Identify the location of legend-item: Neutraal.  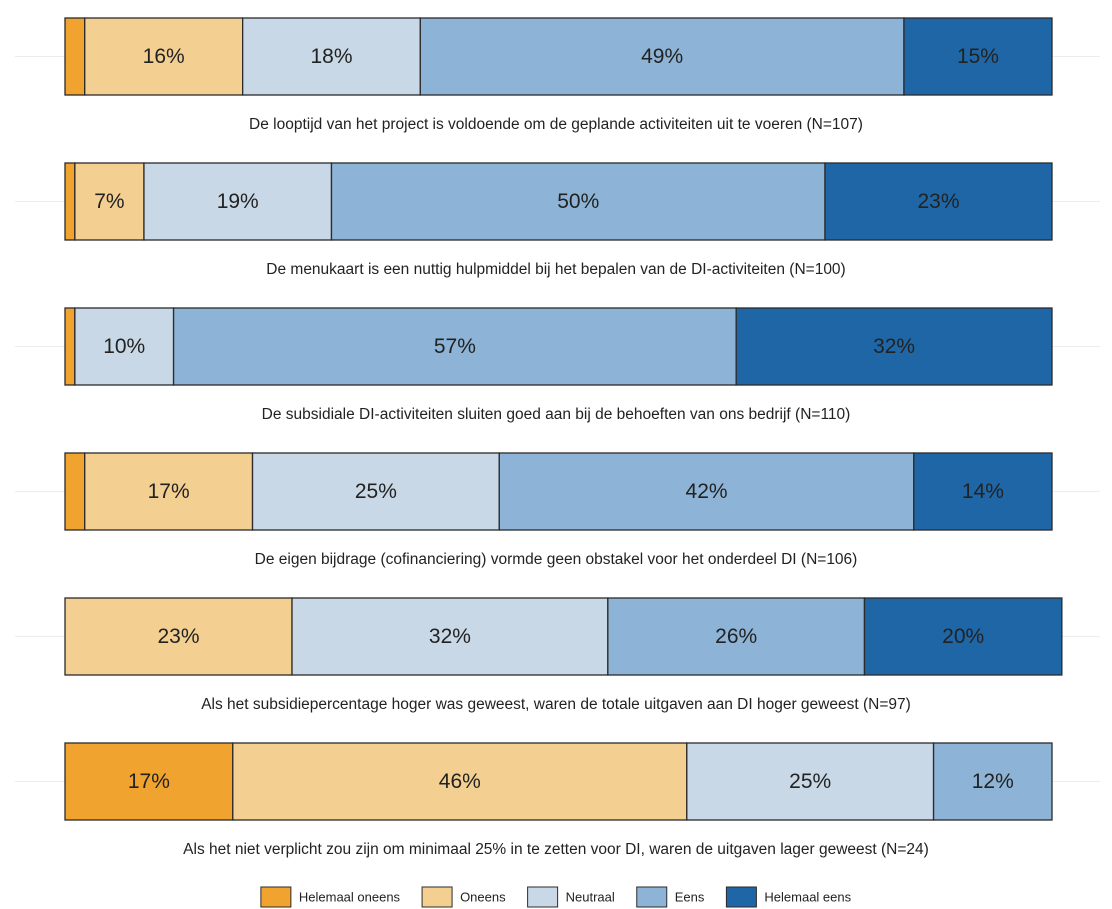
(571, 897).